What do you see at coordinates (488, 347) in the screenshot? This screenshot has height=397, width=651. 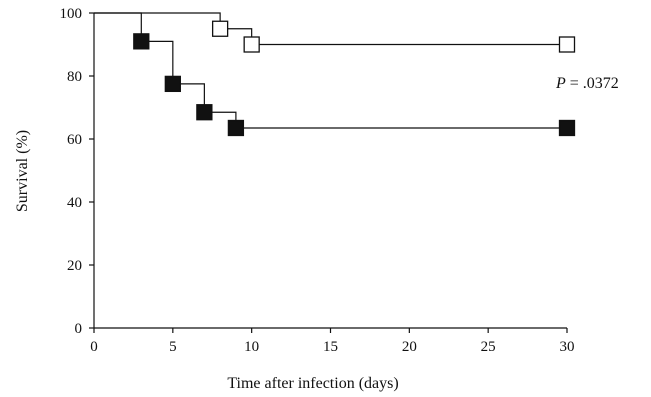 I see `x-tick-label: 25` at bounding box center [488, 347].